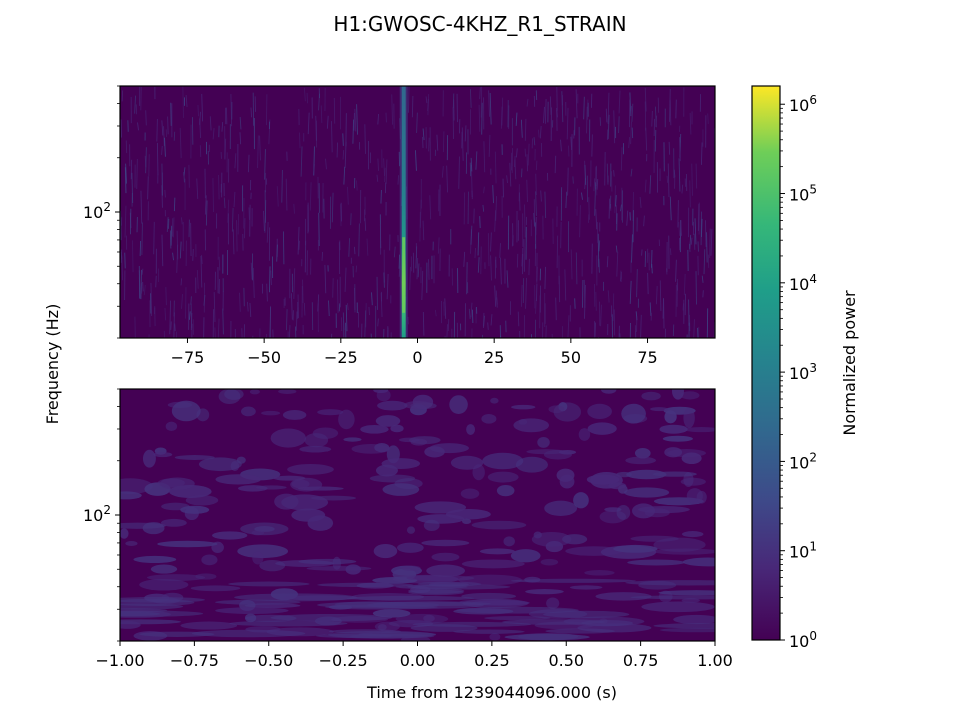 The width and height of the screenshot is (960, 720). I want to click on panel-full-segment-x-axis: −75 −50 −25 0 25 50 75, so click(414, 352).